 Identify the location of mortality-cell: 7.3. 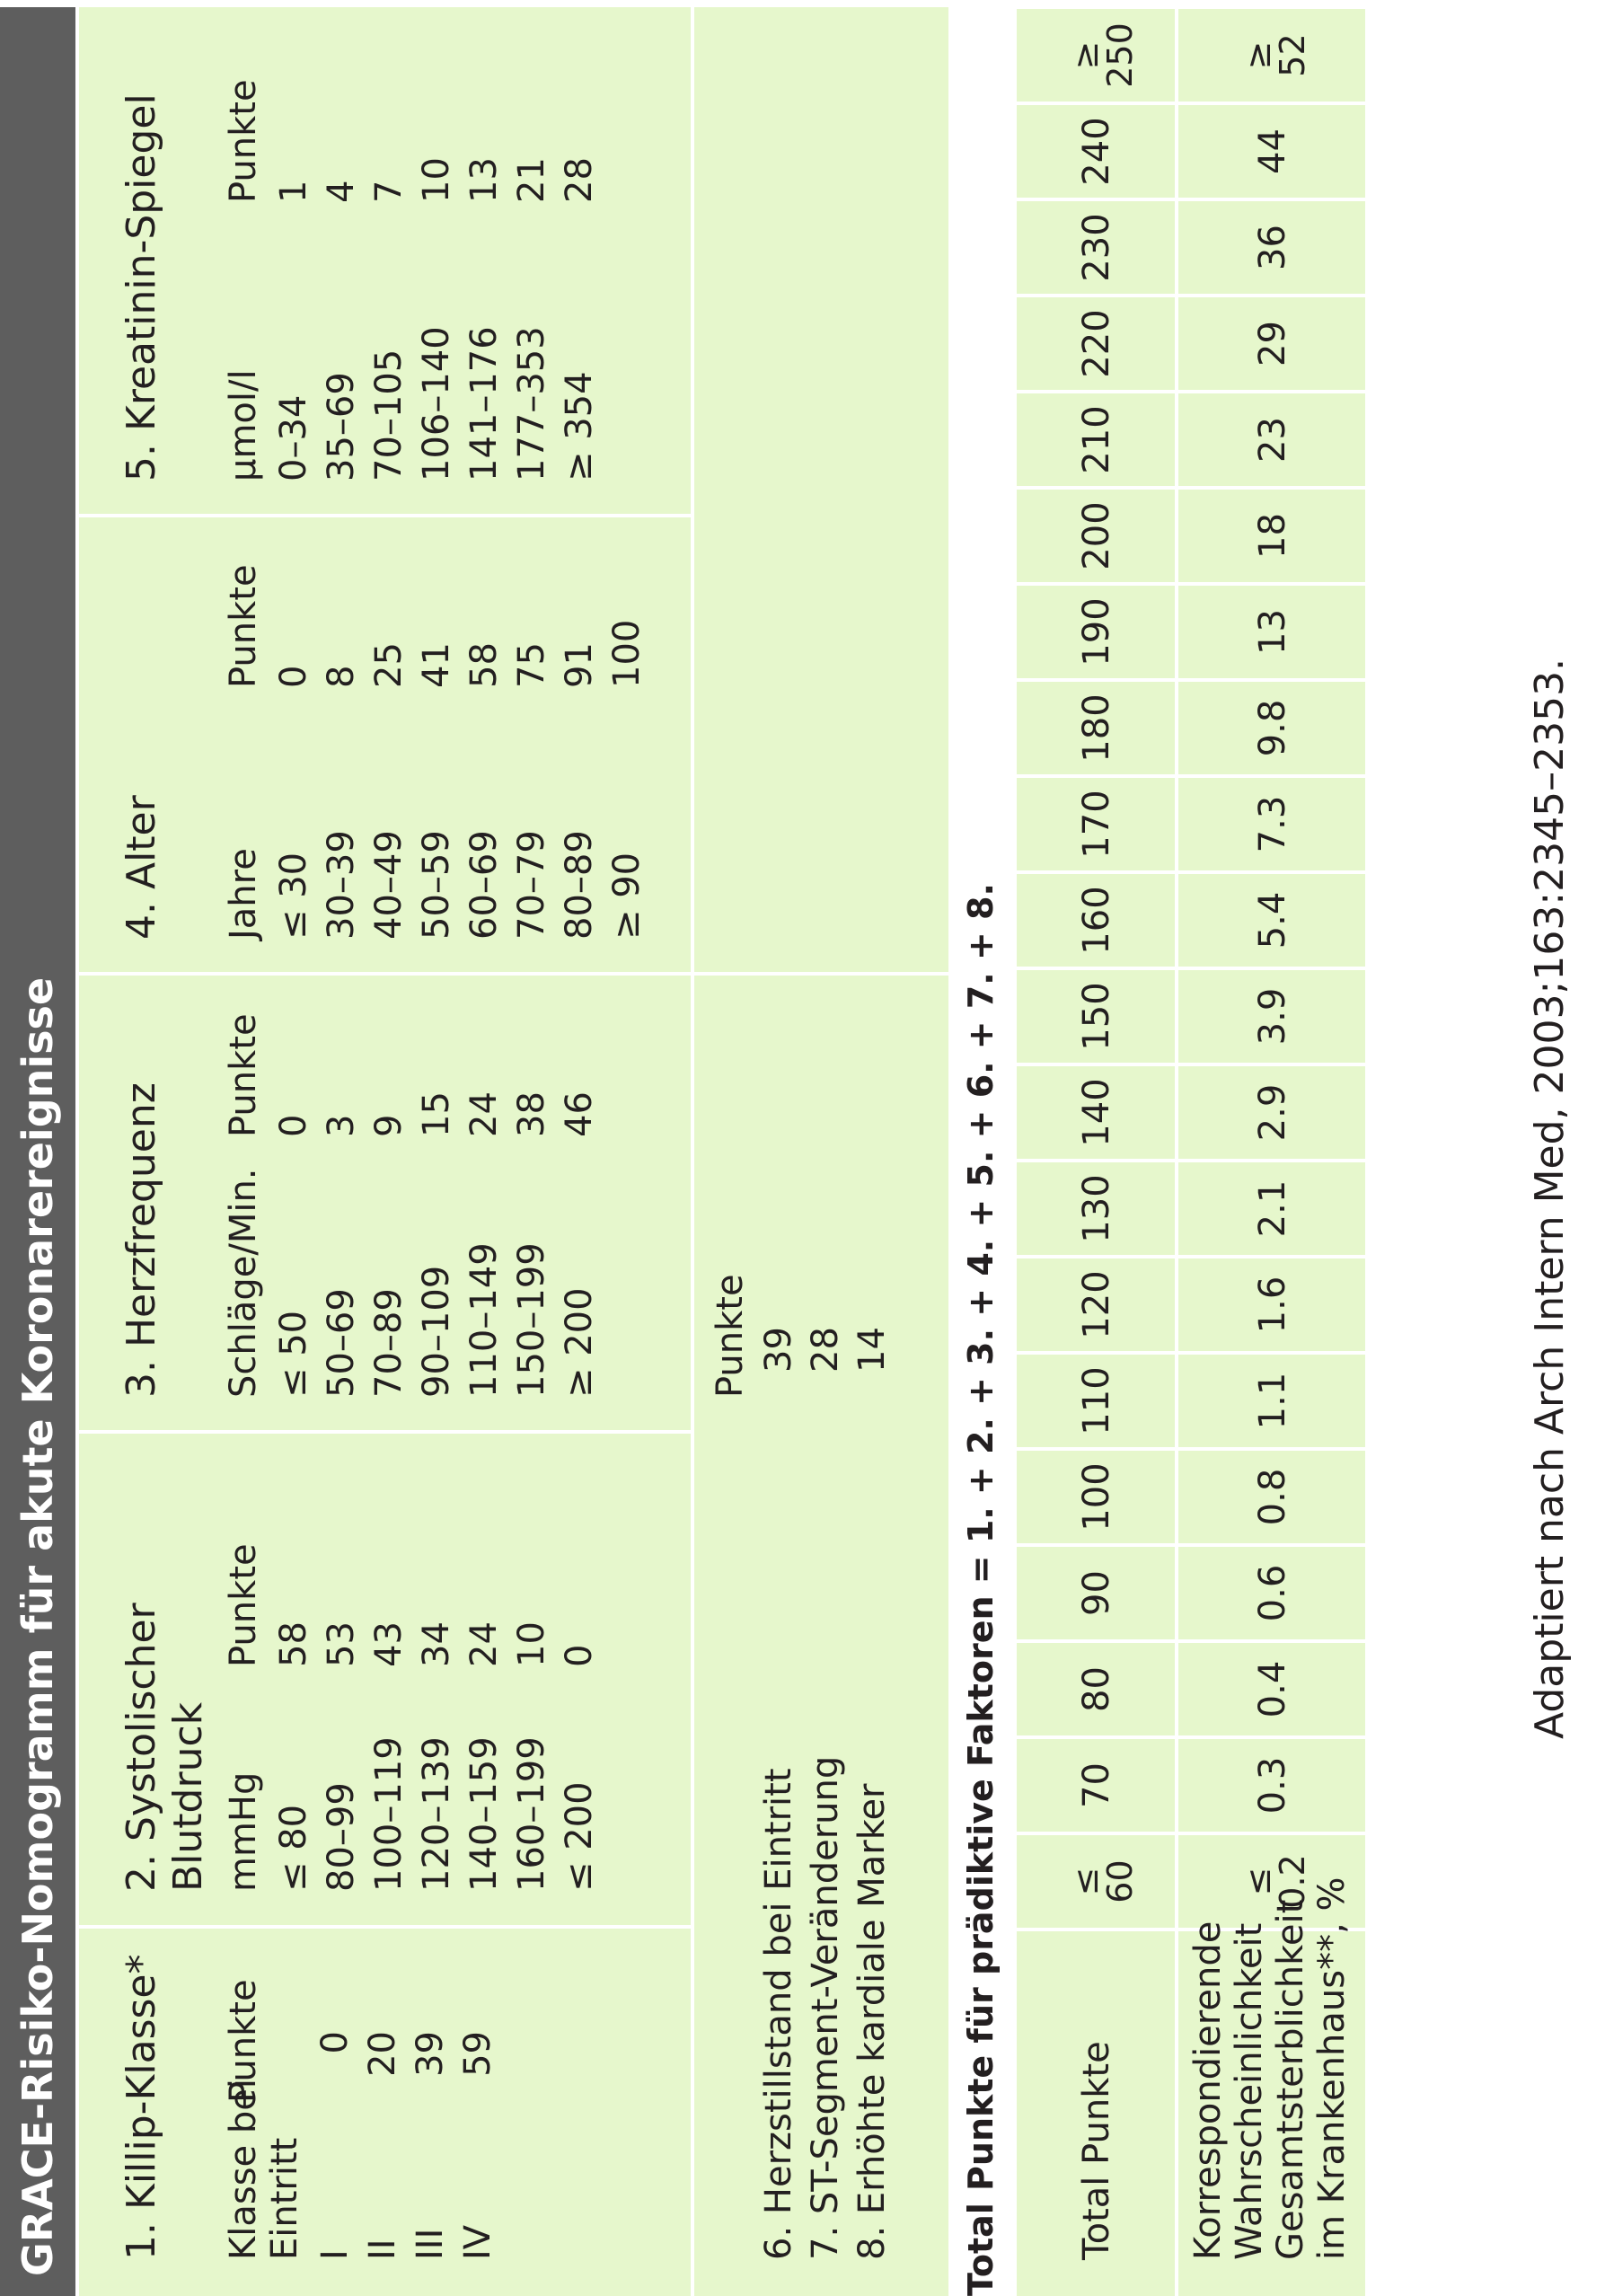
(1272, 824).